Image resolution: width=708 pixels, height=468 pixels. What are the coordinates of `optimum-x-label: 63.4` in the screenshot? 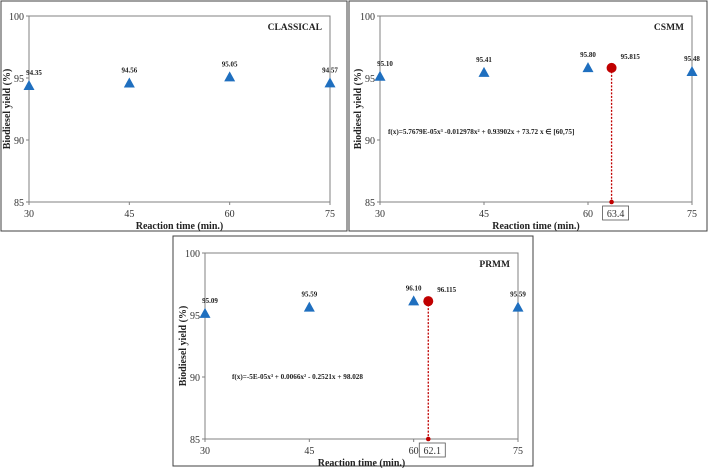 It's located at (616, 214).